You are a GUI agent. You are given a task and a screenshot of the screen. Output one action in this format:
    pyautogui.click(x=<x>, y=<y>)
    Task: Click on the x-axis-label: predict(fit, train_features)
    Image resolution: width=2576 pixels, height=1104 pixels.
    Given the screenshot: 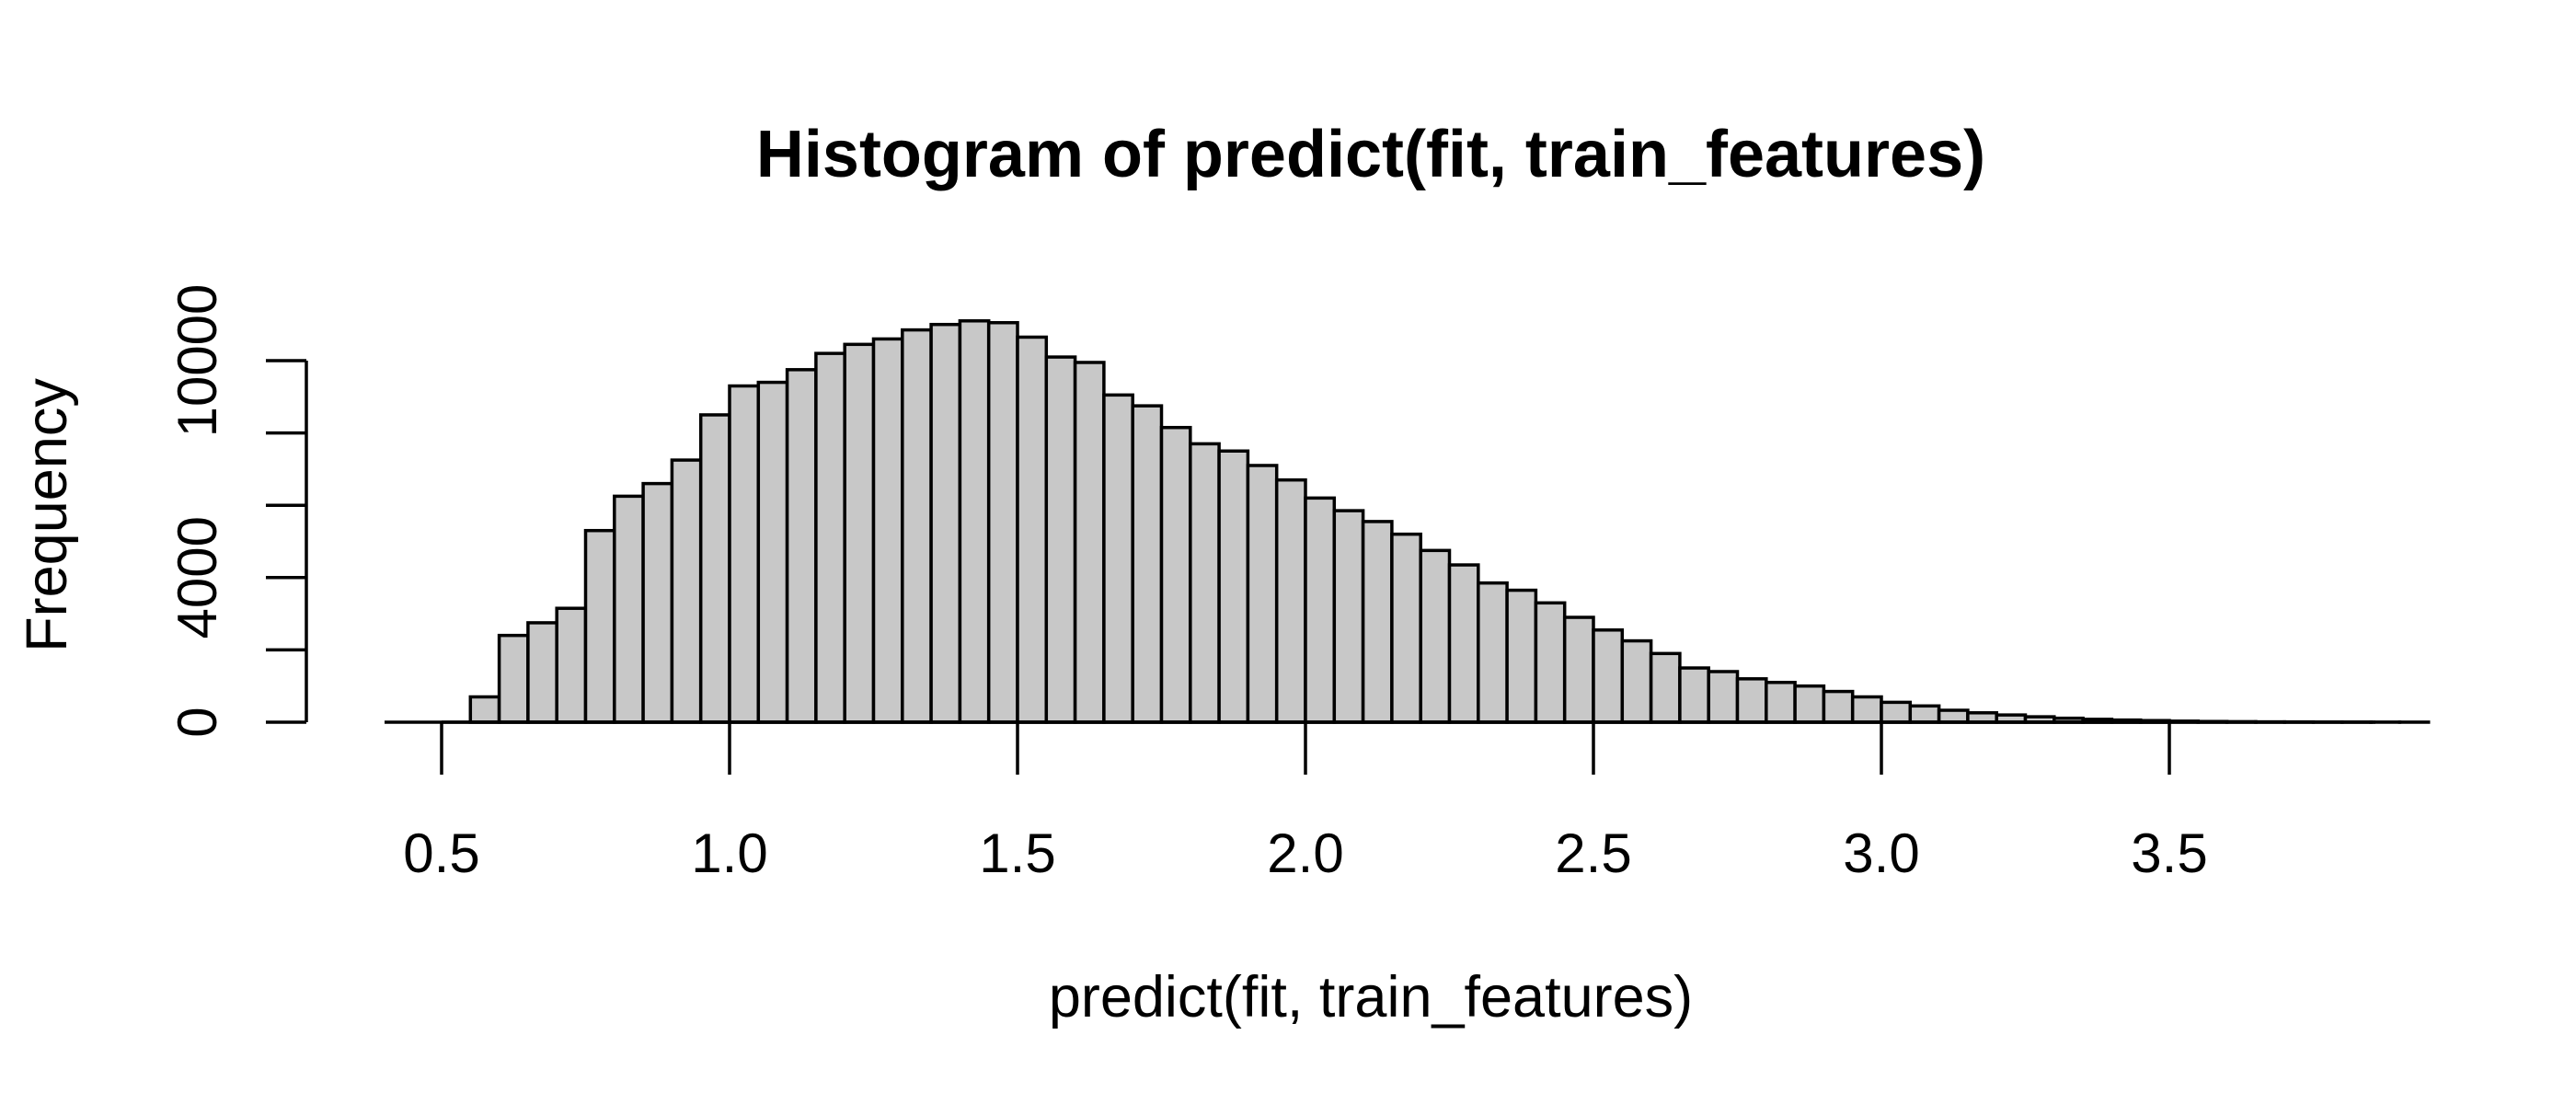 What is the action you would take?
    pyautogui.click(x=1371, y=997)
    